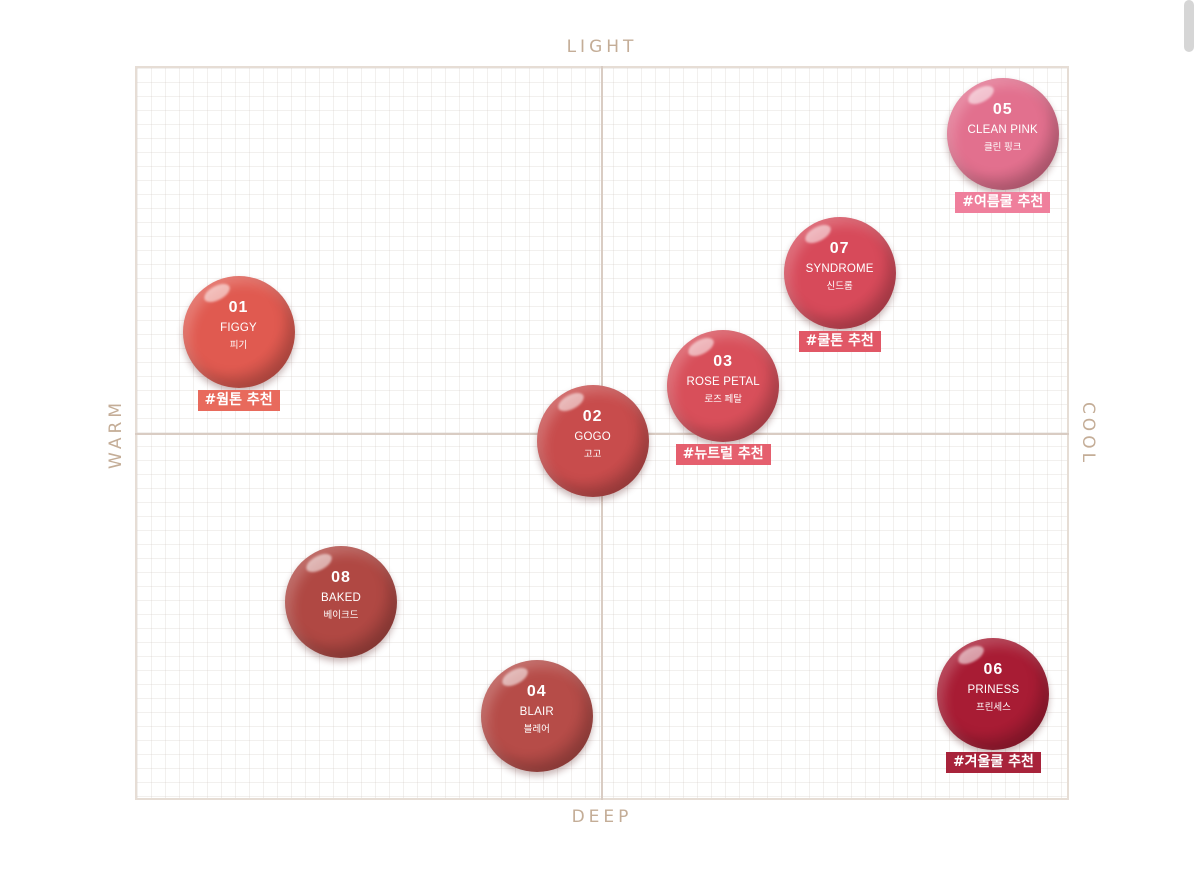 Image resolution: width=1200 pixels, height=873 pixels. I want to click on recommend-tag-06: #겨울쿨 추천, so click(993, 762).